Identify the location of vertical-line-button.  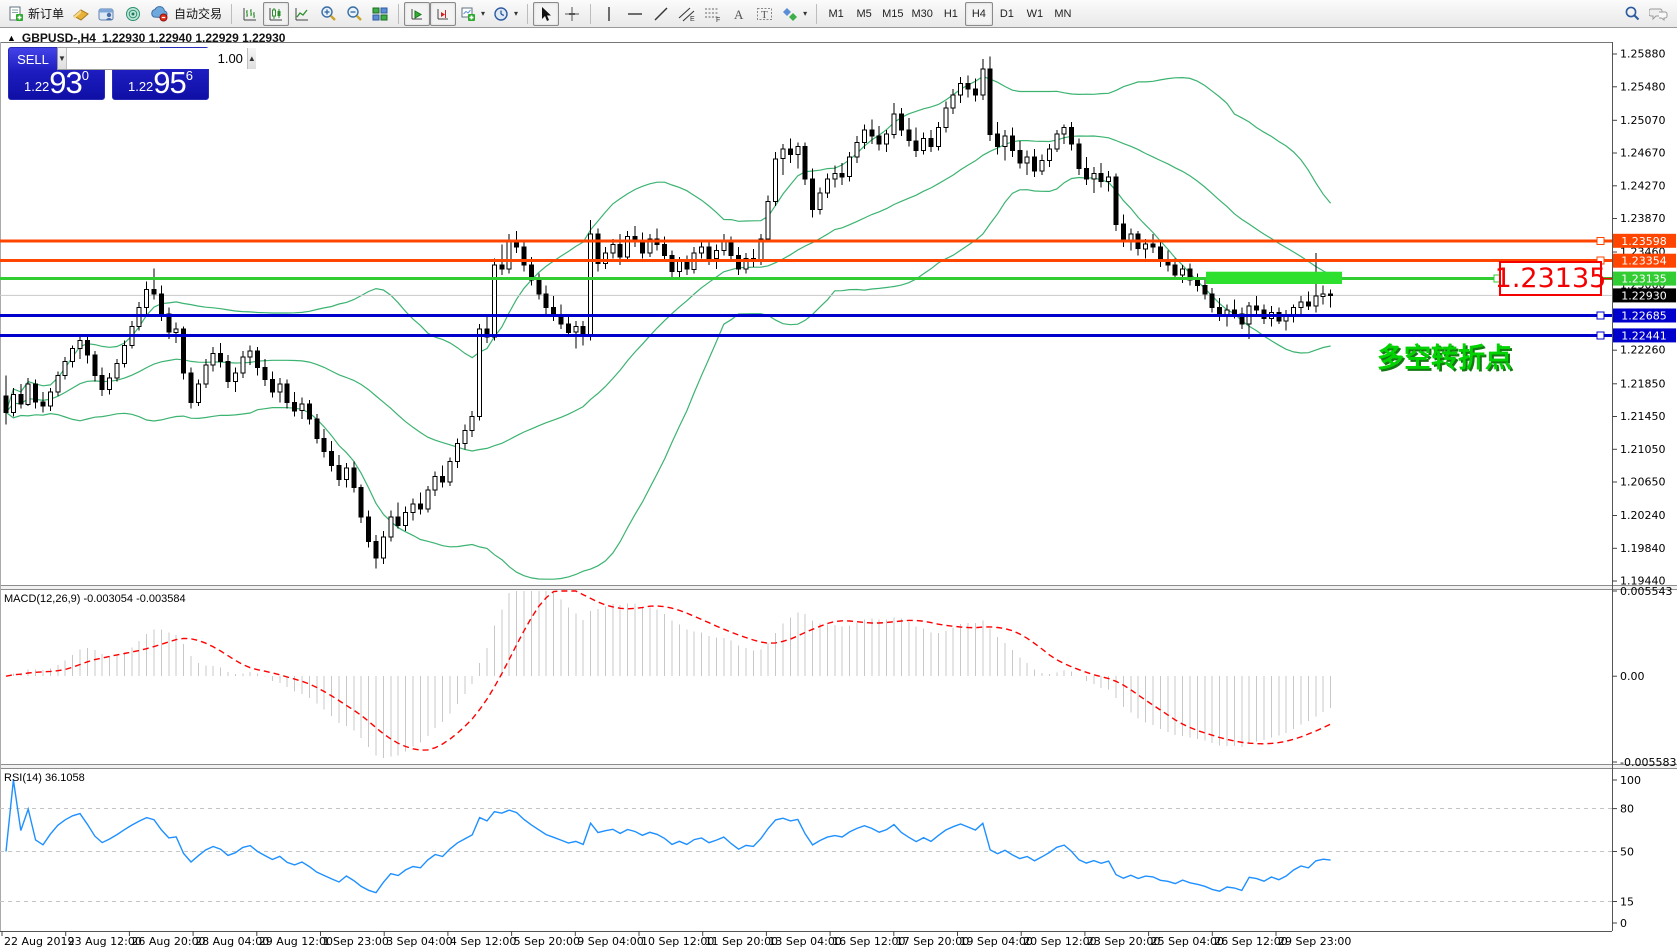
(609, 14).